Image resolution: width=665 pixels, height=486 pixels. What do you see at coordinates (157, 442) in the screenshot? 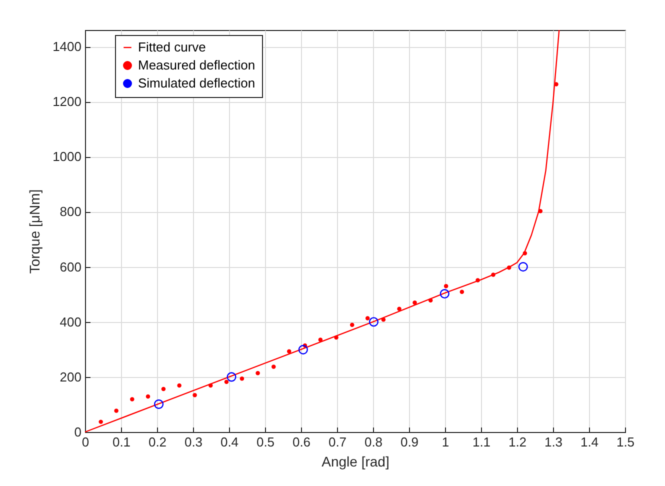
I see `x-tick-label: 0.2` at bounding box center [157, 442].